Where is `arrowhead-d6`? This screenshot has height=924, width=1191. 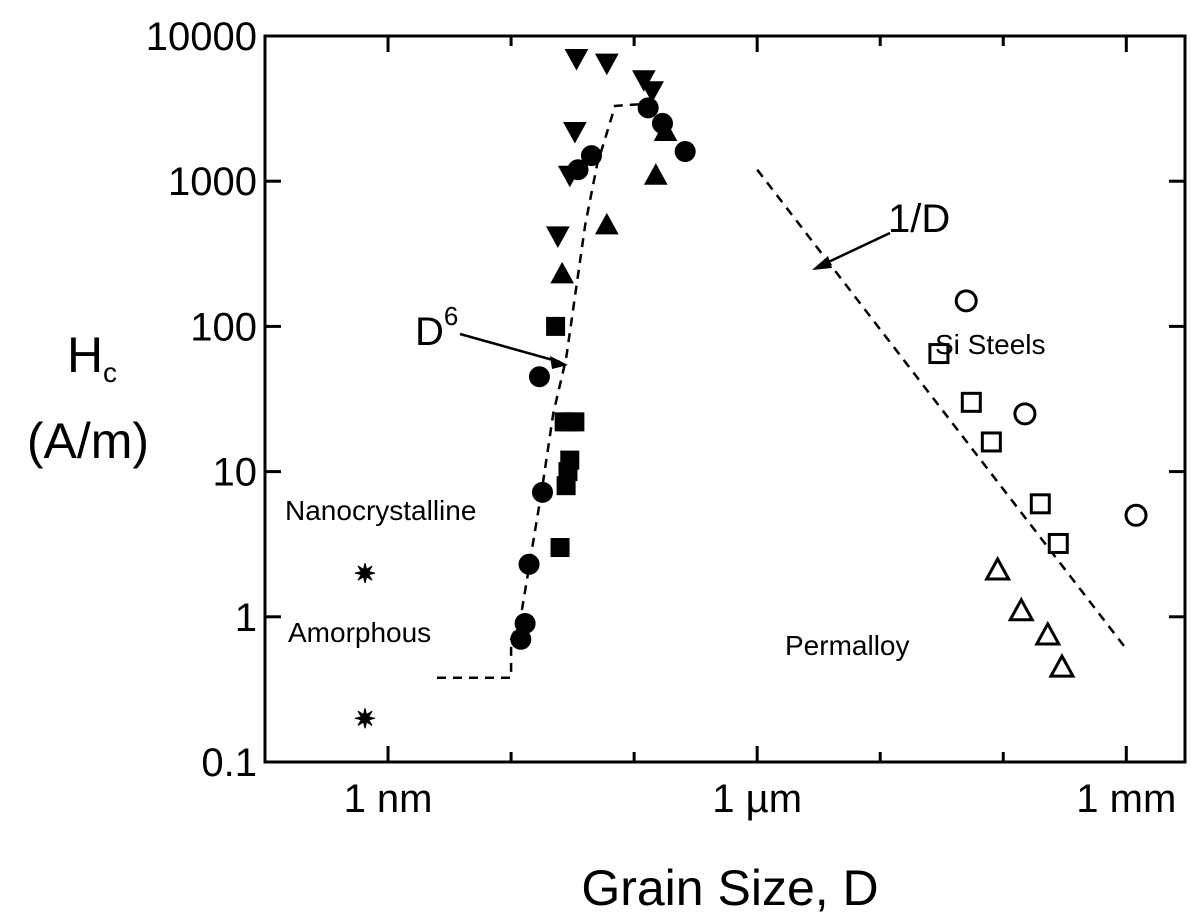
arrowhead-d6 is located at coordinates (559, 362).